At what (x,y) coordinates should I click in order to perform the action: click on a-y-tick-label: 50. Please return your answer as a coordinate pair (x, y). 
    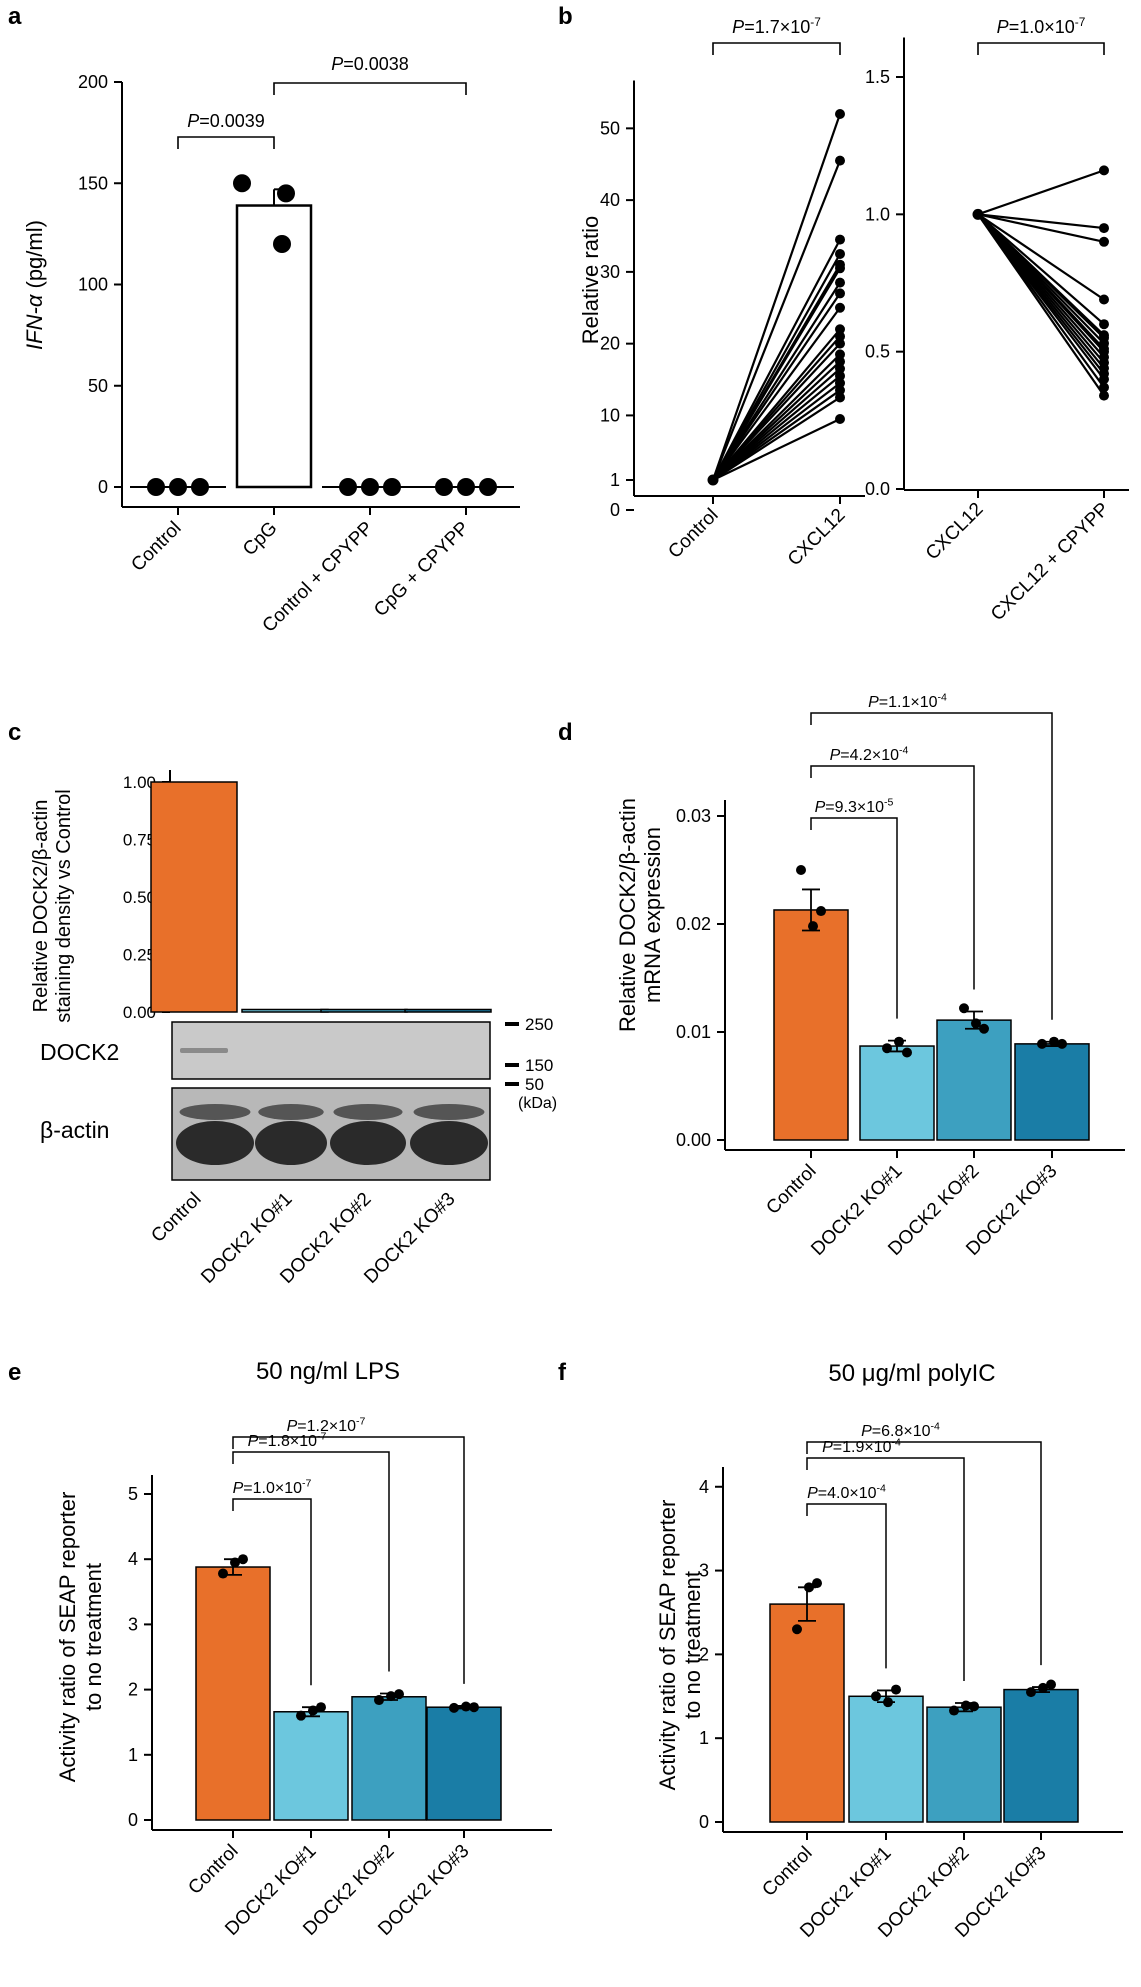
    Looking at the image, I should click on (98, 386).